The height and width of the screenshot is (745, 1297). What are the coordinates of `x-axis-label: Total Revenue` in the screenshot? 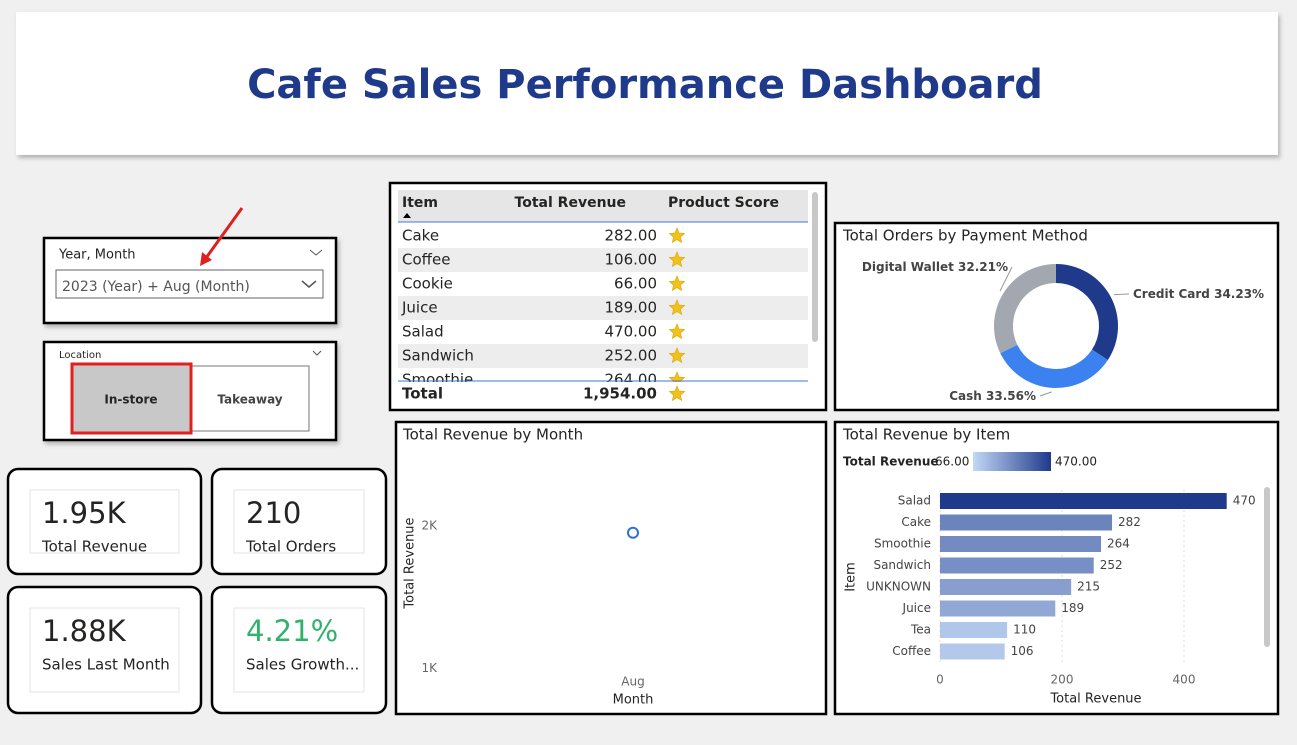 It's located at (1095, 699).